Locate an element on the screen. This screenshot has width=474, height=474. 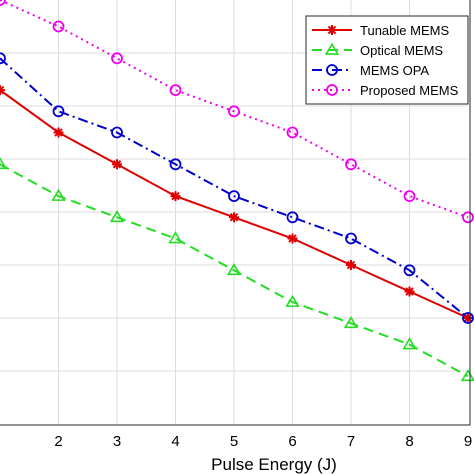
x-tick-label: 5 is located at coordinates (234, 441).